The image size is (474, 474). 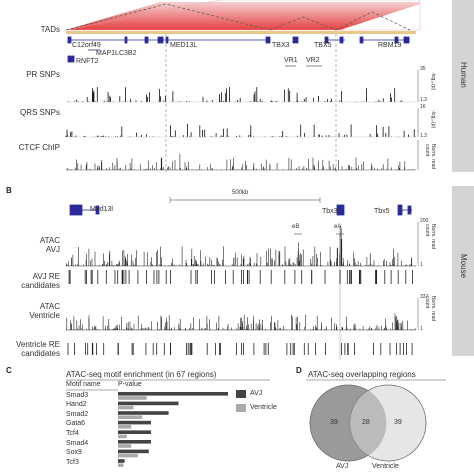 I want to click on panel-letter-c: C, so click(x=9, y=370).